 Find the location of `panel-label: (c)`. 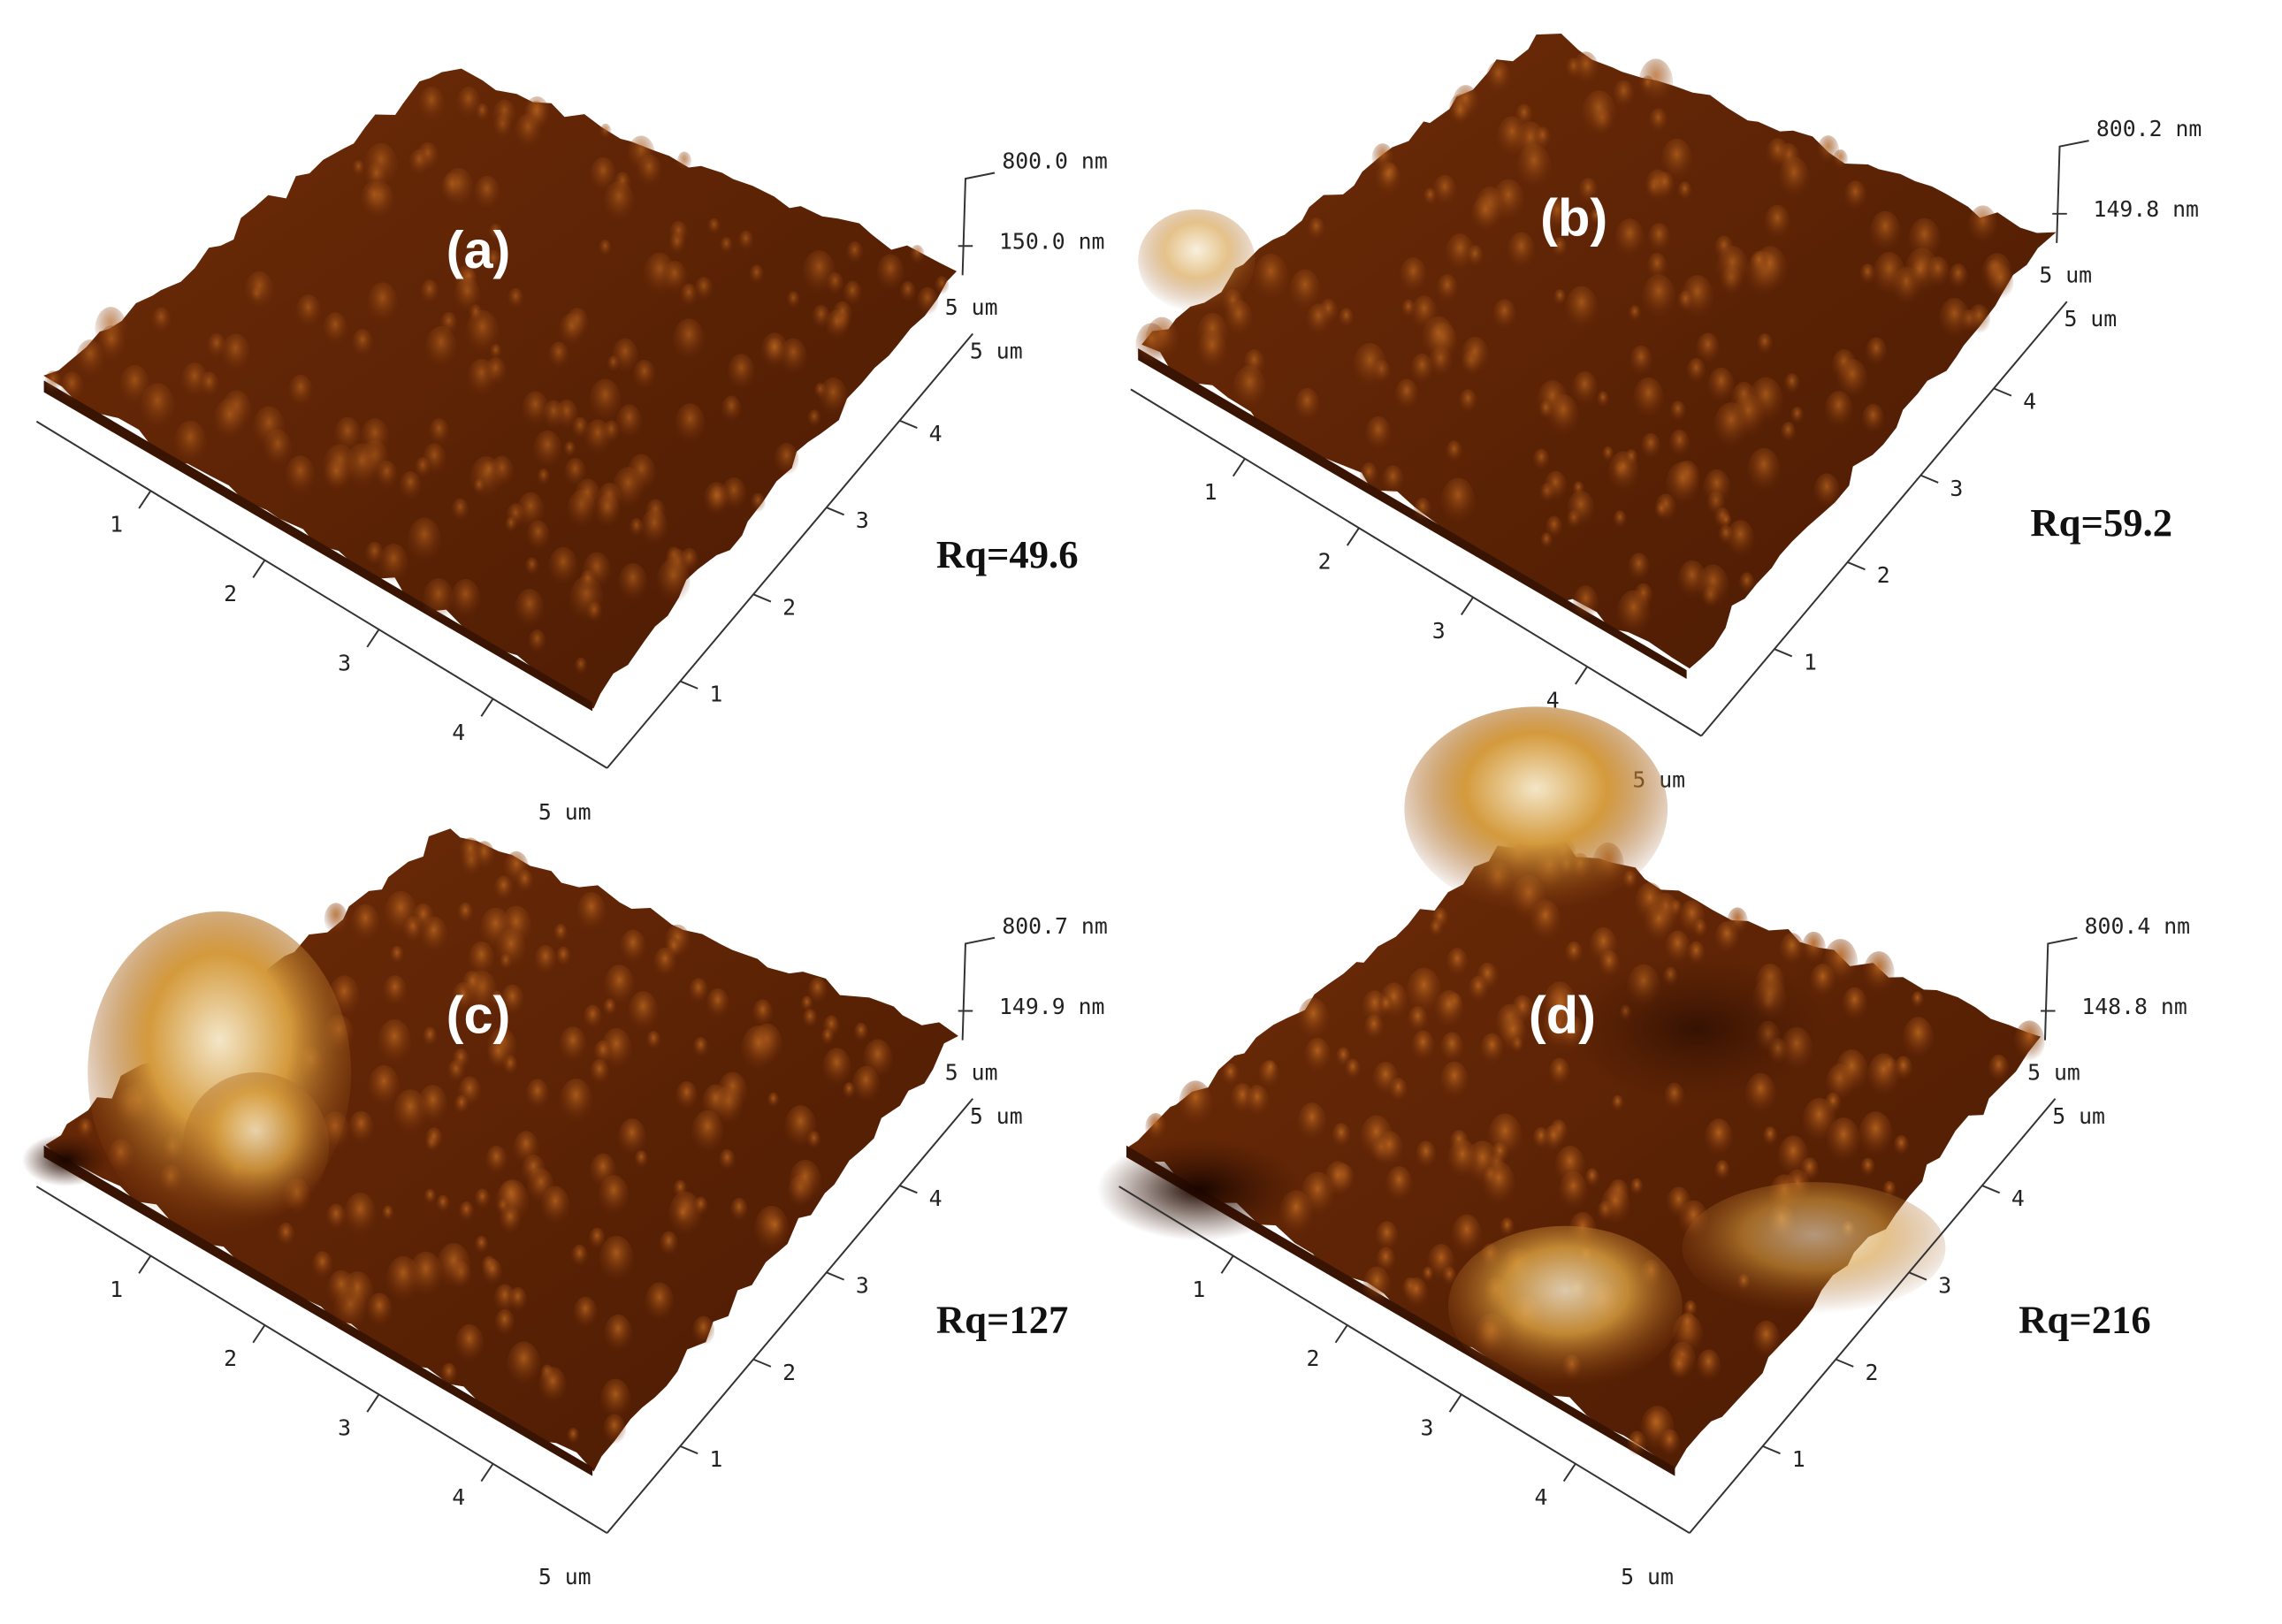

panel-label: (c) is located at coordinates (478, 1014).